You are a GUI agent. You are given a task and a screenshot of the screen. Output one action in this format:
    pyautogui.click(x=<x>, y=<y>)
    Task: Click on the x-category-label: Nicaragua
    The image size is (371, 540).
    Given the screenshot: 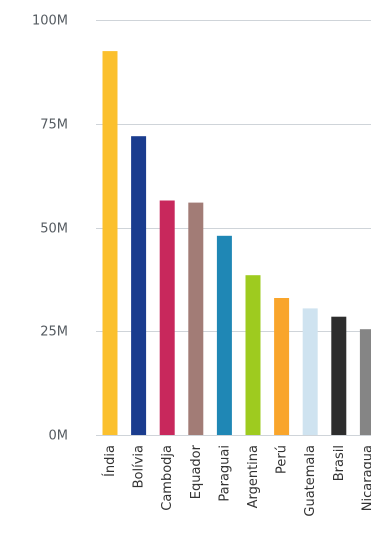 What is the action you would take?
    pyautogui.click(x=365, y=478)
    